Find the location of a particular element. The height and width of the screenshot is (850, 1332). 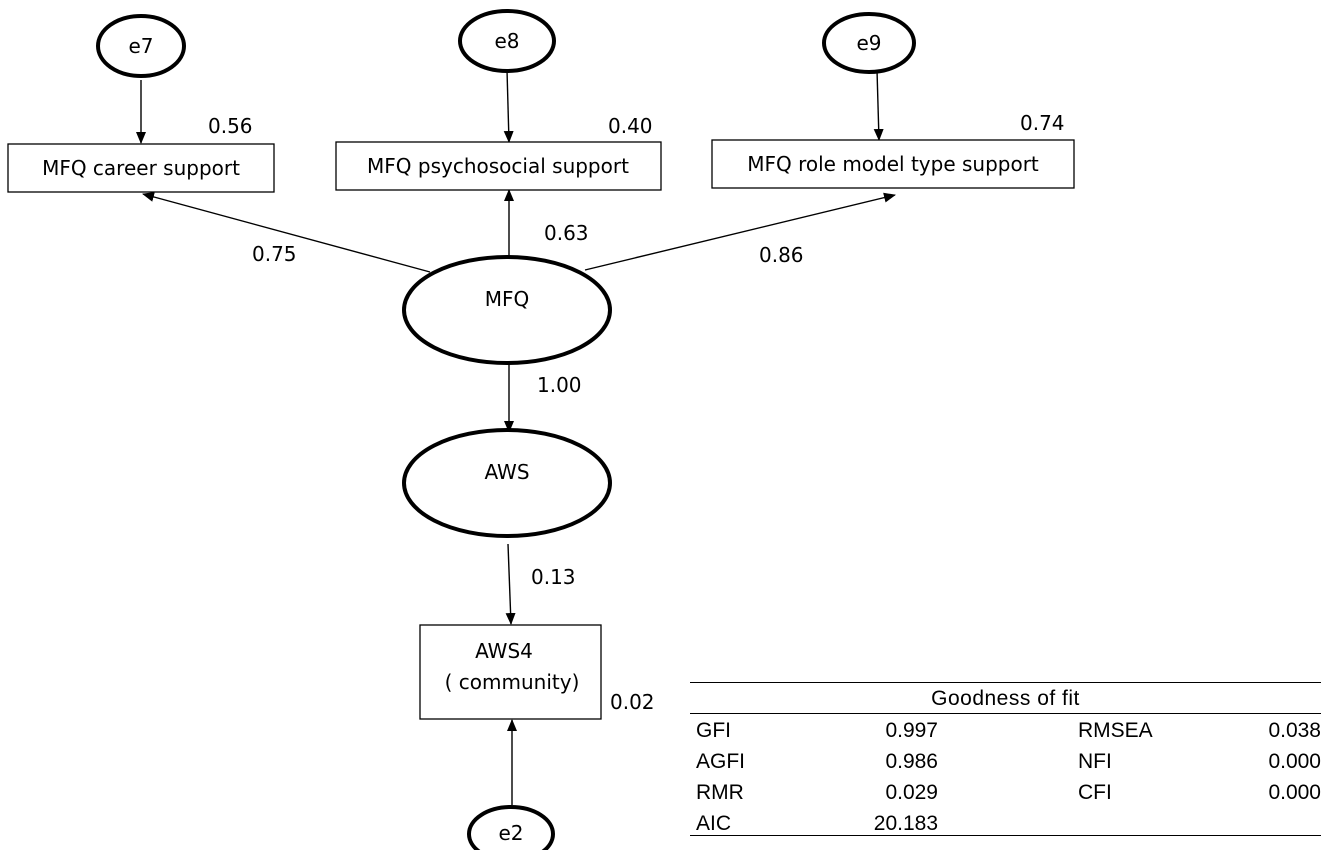

latent-node-mfq: MFQ is located at coordinates (507, 310).